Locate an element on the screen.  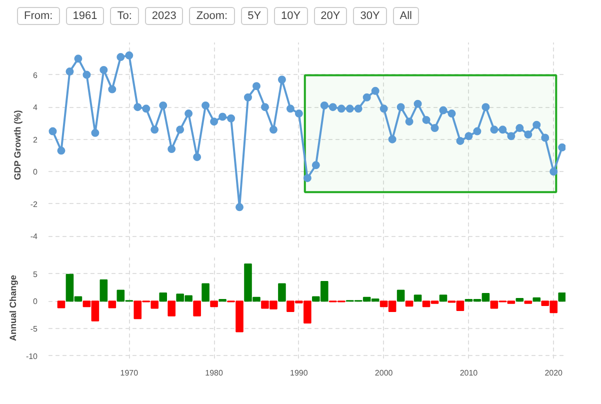
text: All is located at coordinates (406, 16).